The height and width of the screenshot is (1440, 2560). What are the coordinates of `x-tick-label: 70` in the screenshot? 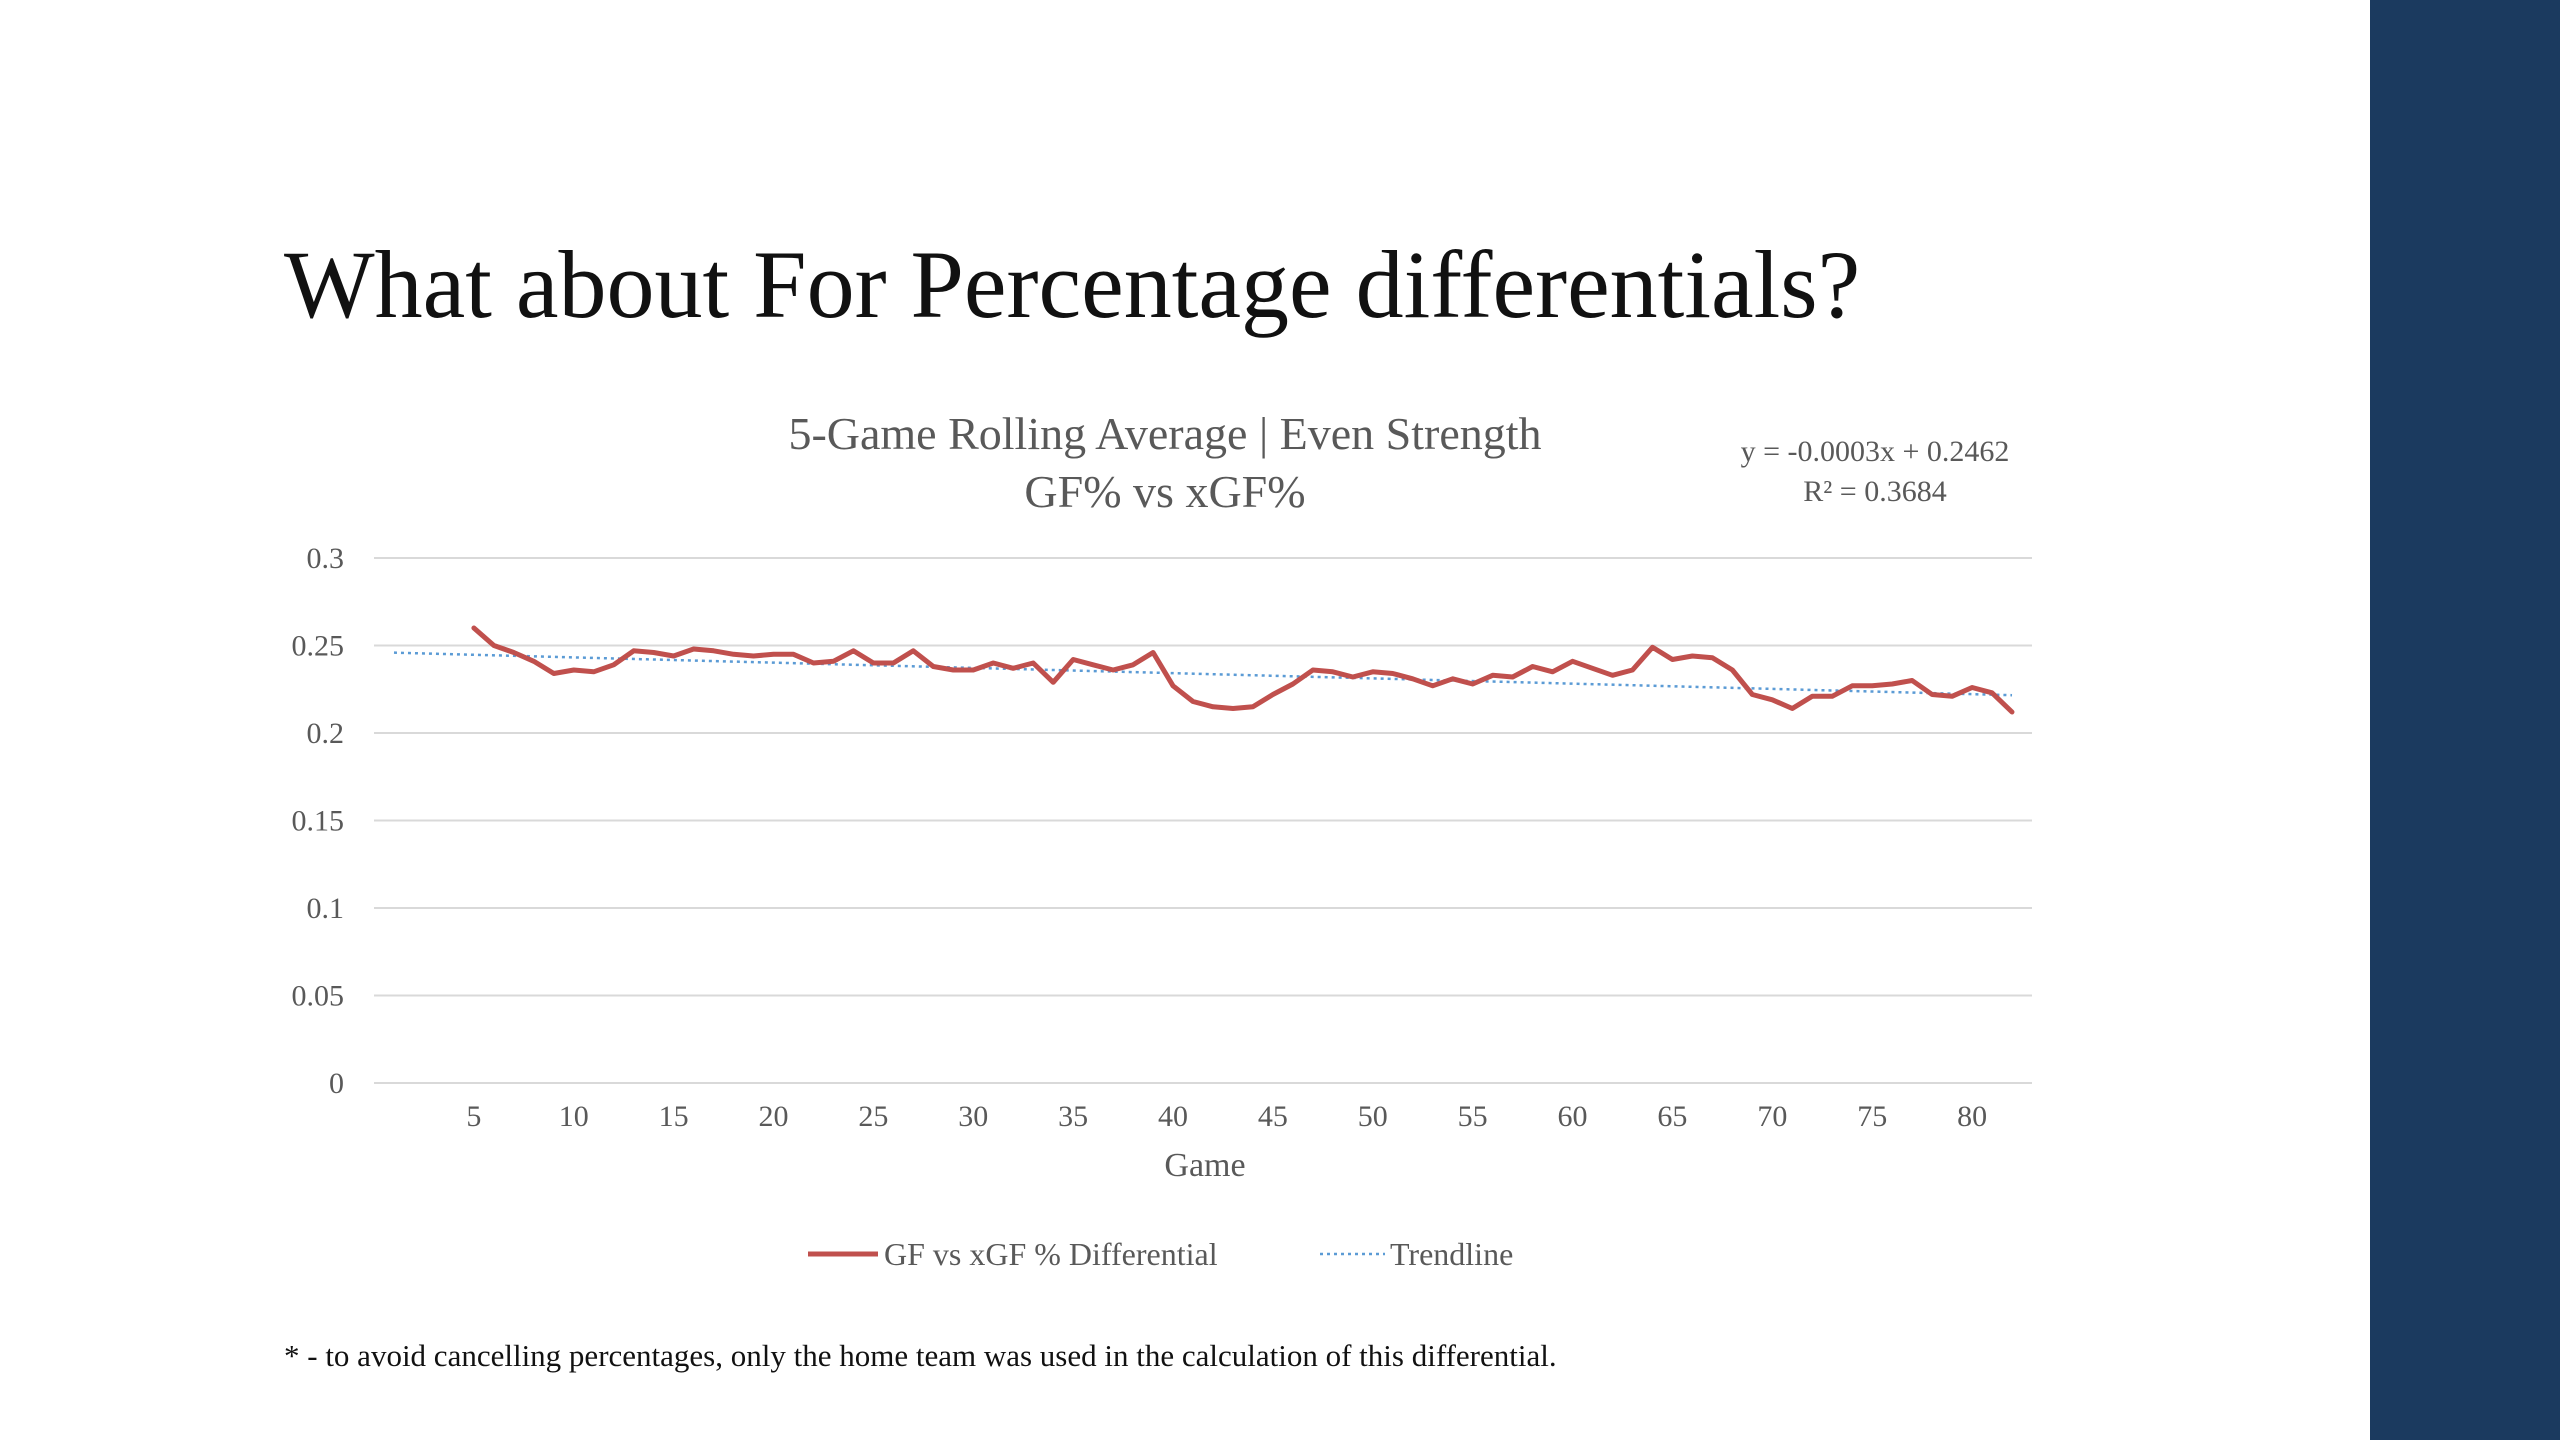 It's located at (1772, 1116).